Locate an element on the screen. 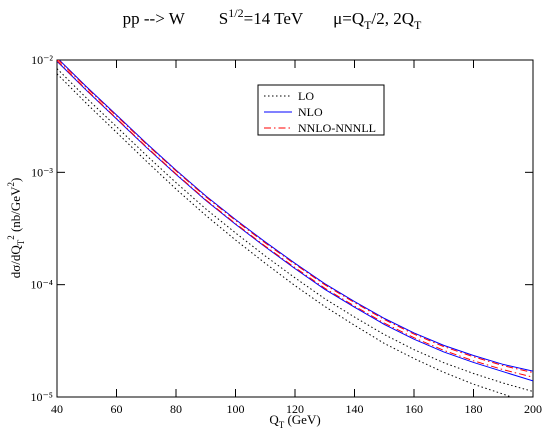  title-part: μ=Q is located at coordinates (348, 18).